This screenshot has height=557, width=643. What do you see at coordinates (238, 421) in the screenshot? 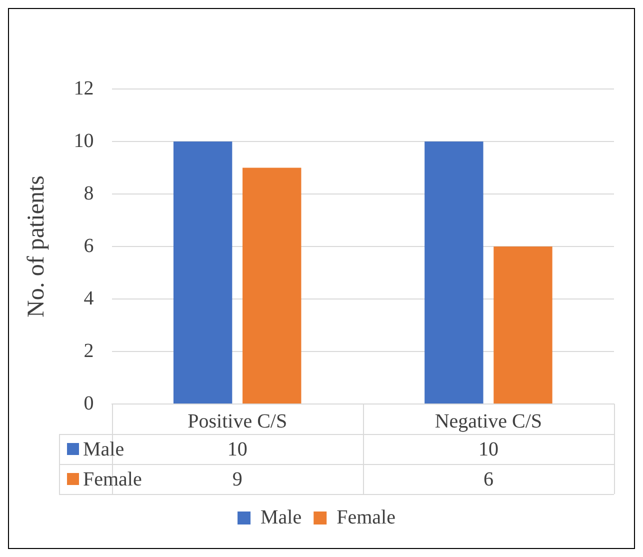
I see `x-tick-label: Positive C/S` at bounding box center [238, 421].